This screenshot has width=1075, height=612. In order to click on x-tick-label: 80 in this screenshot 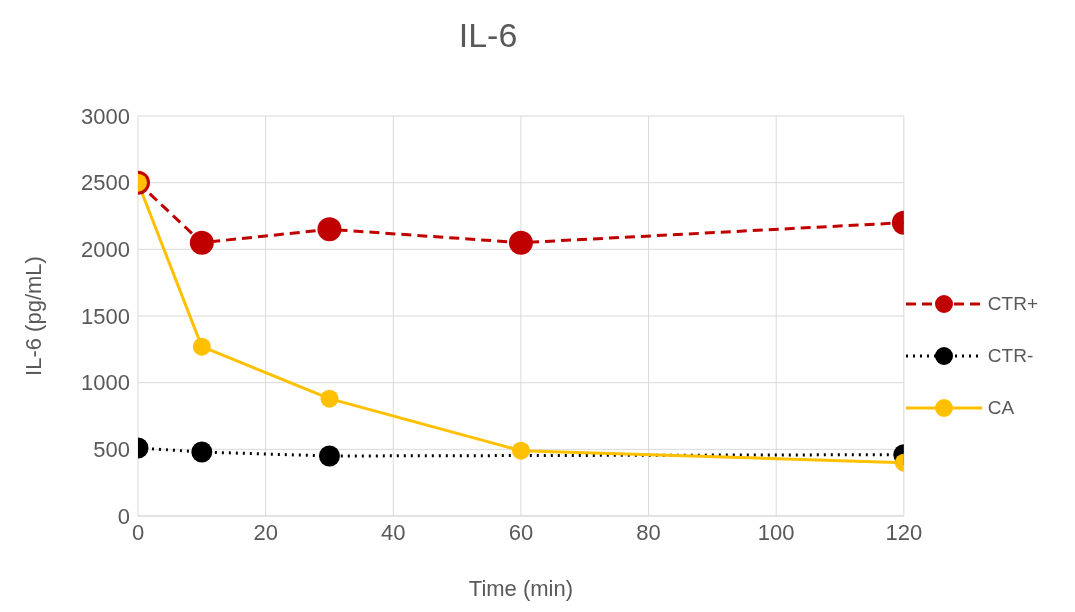, I will do `click(648, 532)`.